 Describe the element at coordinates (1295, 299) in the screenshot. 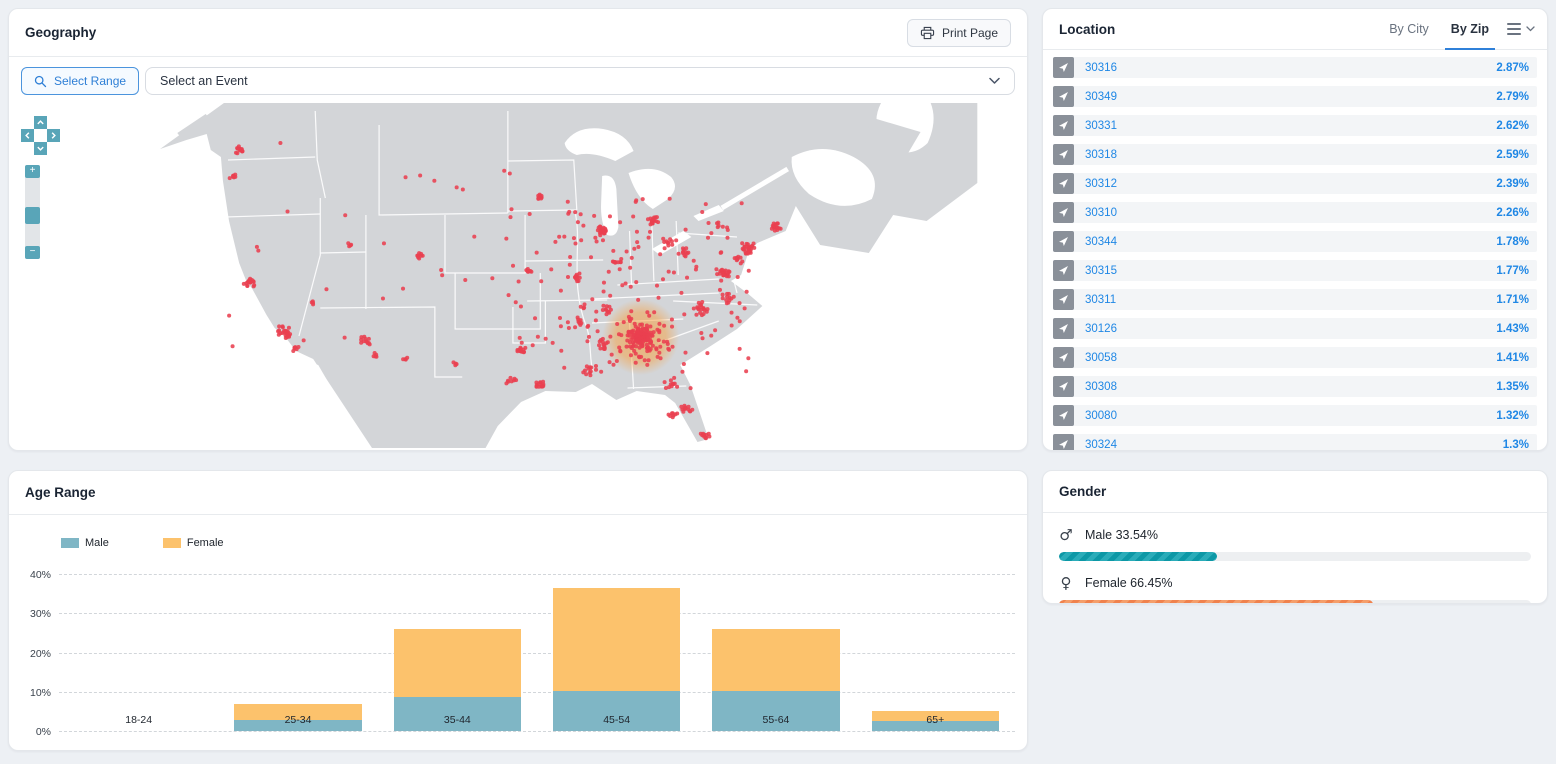

I see `location-row: 30311 1.71%` at that location.